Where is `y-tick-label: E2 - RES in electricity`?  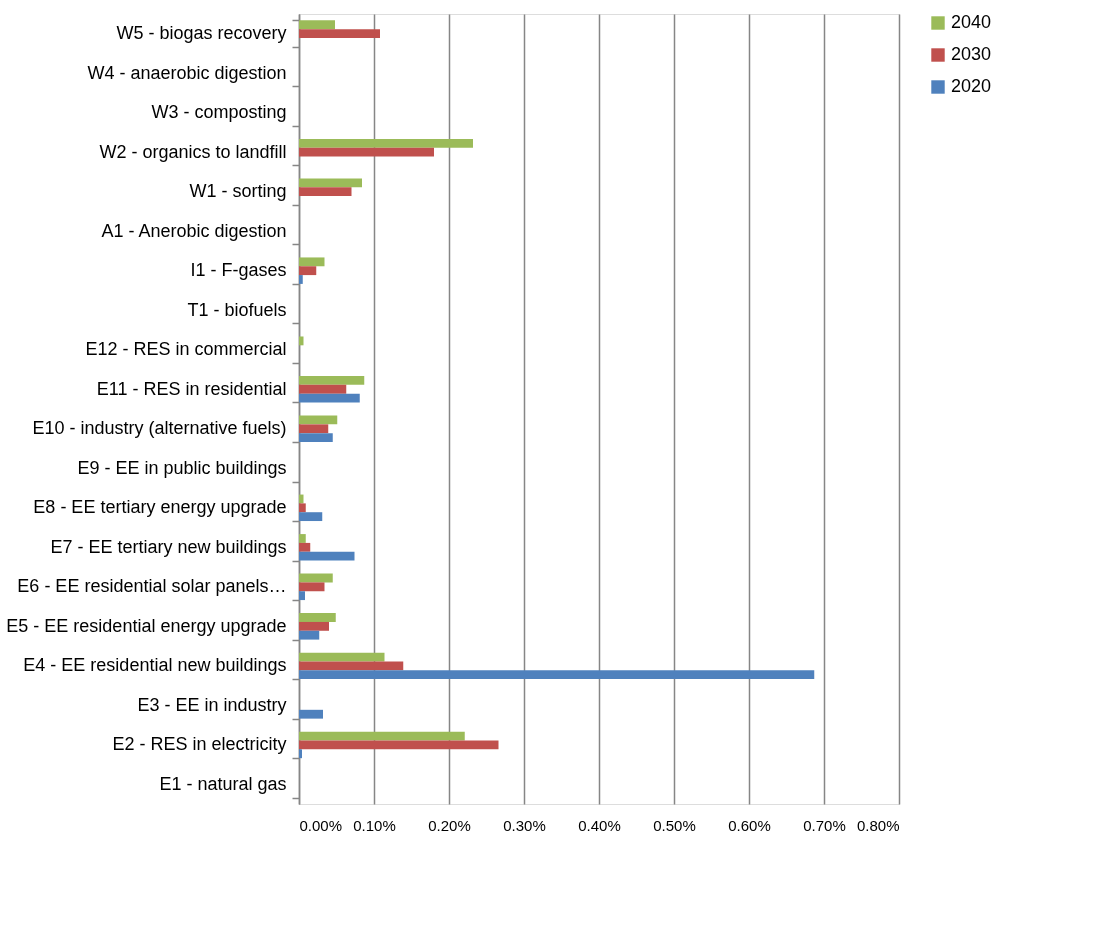
y-tick-label: E2 - RES in electricity is located at coordinates (199, 744).